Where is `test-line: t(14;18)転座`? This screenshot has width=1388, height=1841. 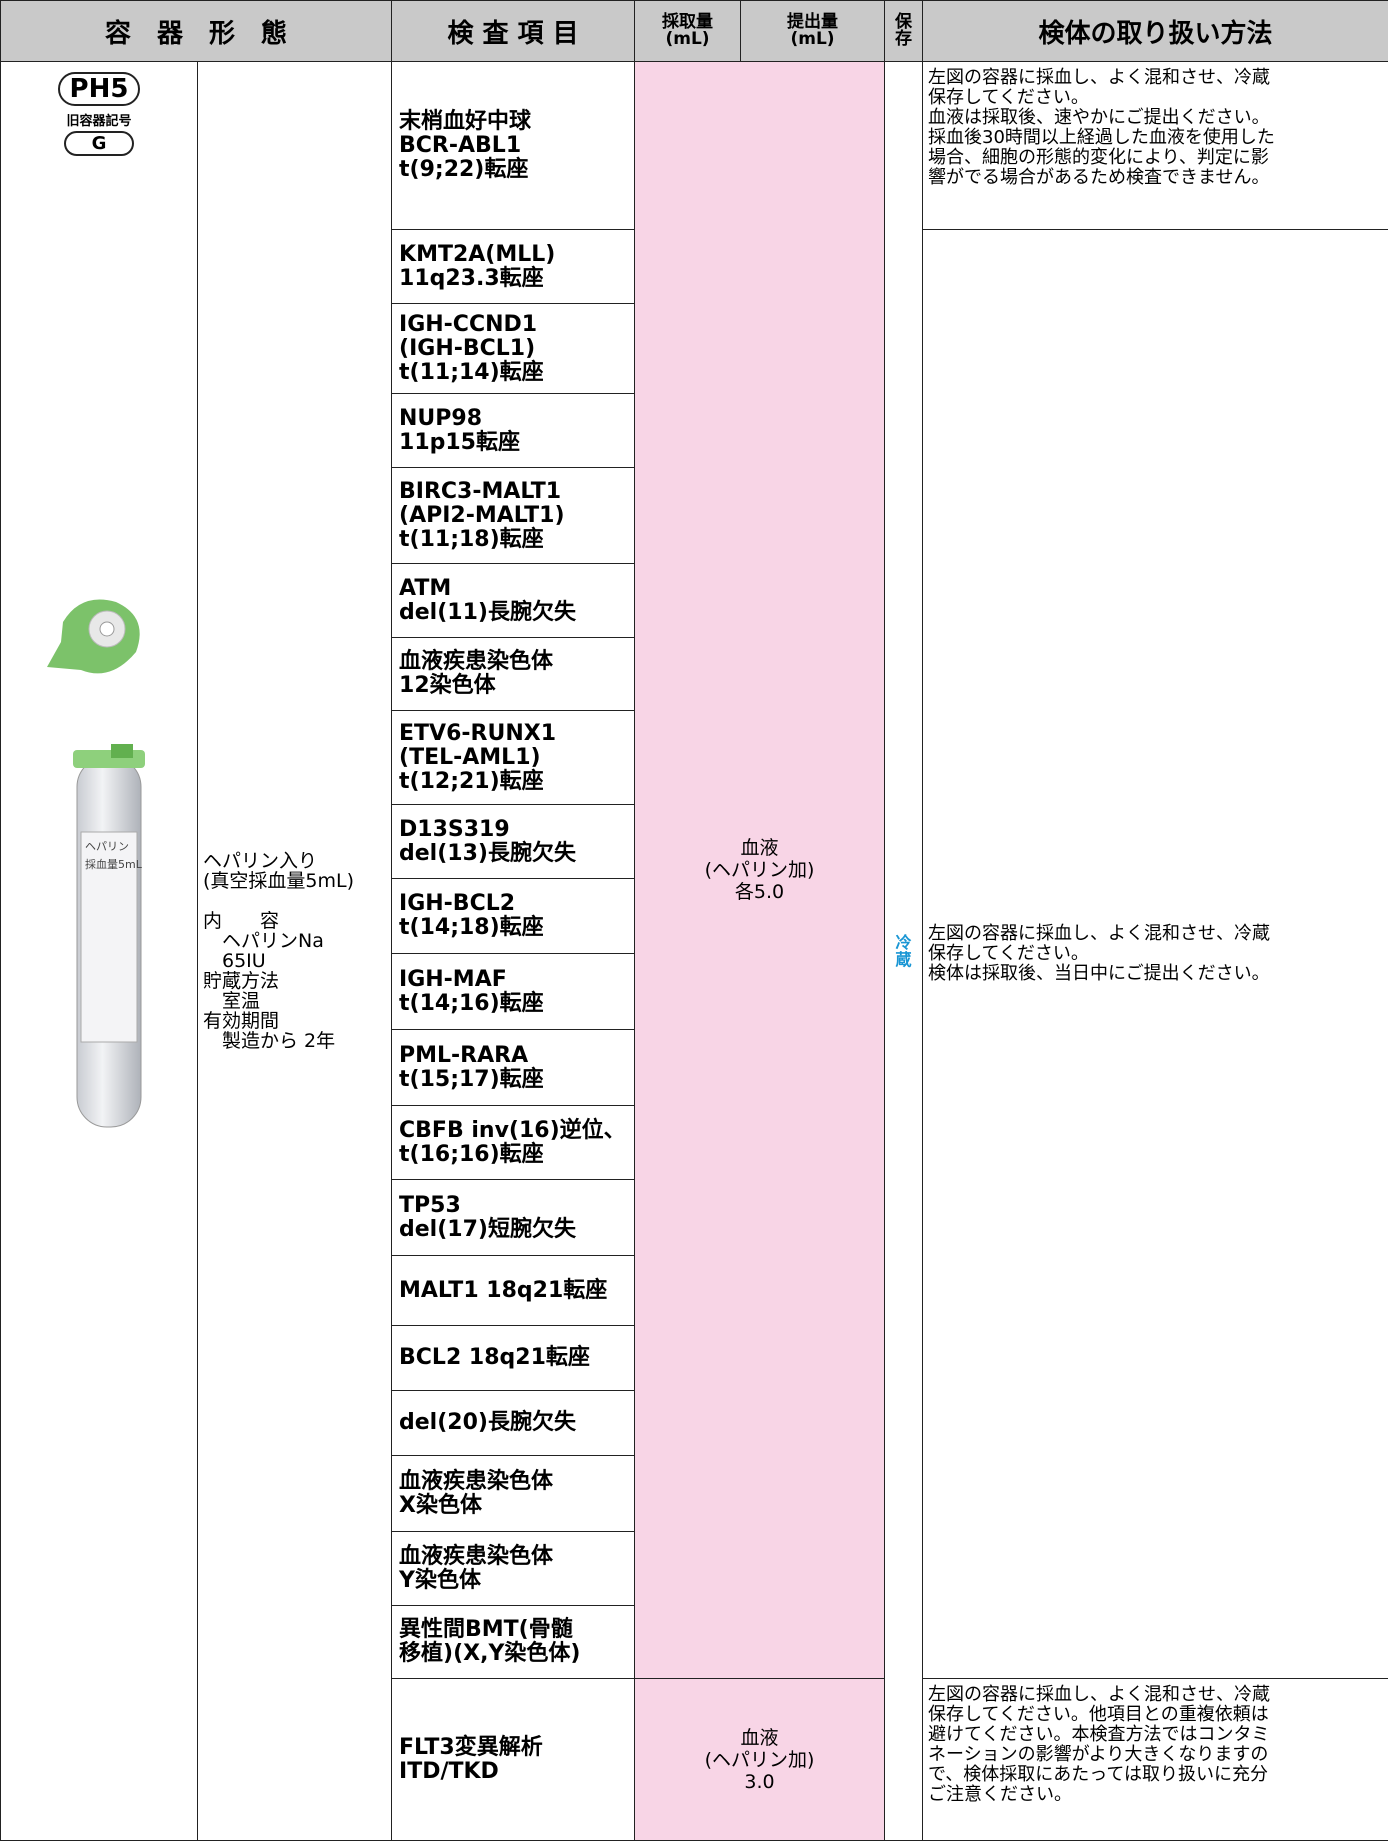 test-line: t(14;18)転座 is located at coordinates (516, 928).